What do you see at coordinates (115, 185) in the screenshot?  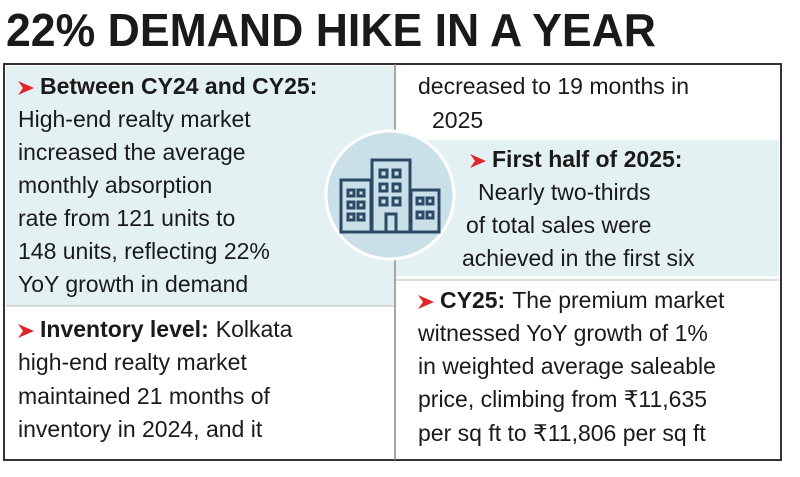 I see `section-text: monthly absorption` at bounding box center [115, 185].